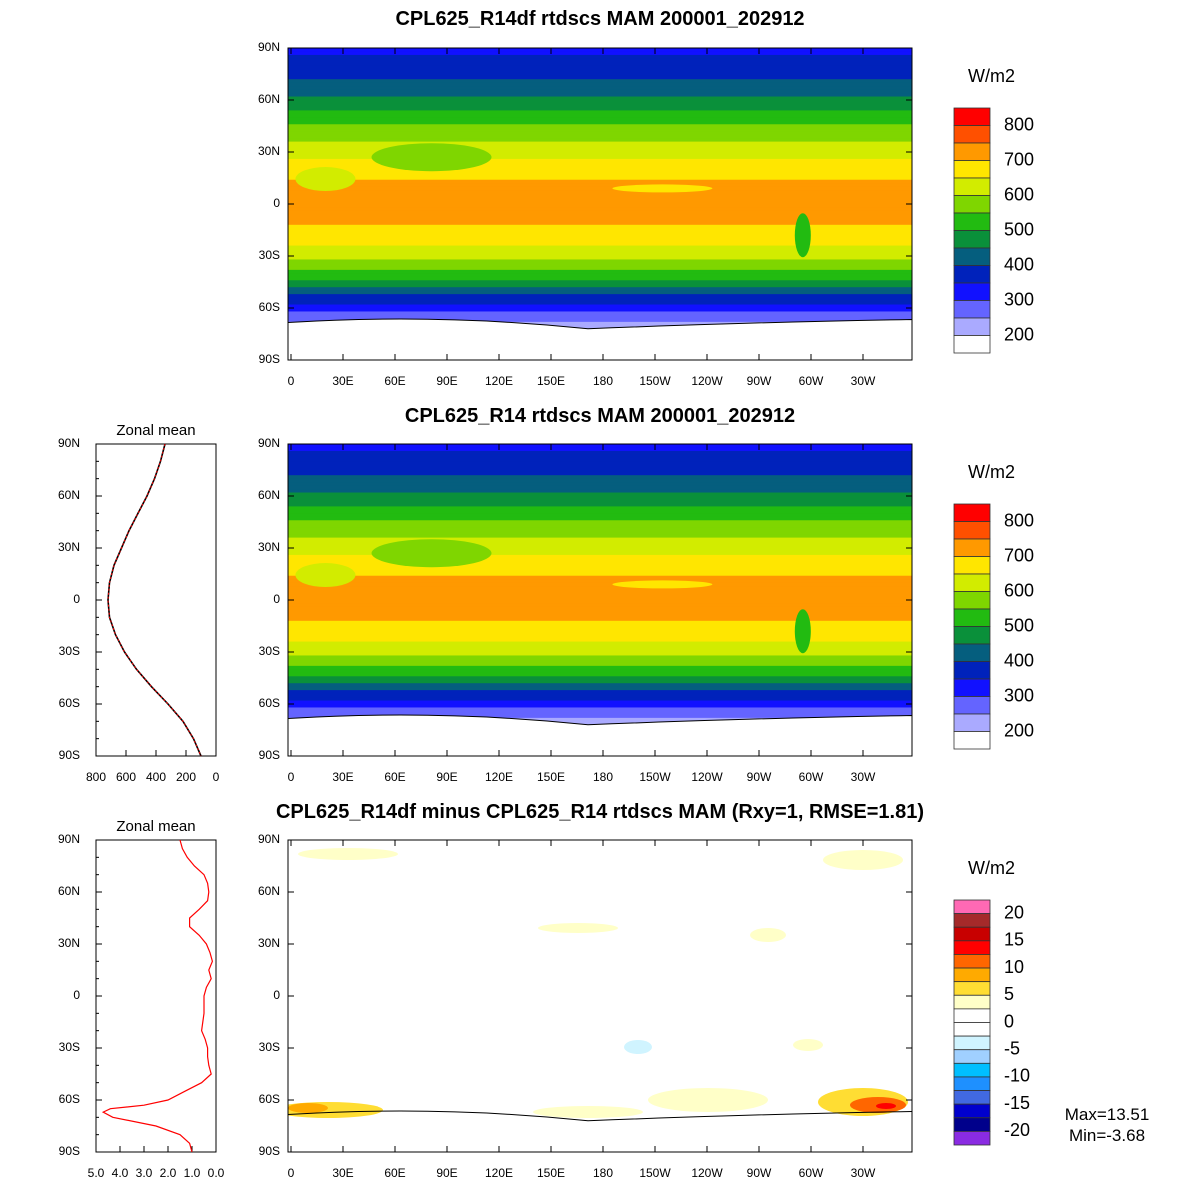 The height and width of the screenshot is (1200, 1200). I want to click on lat-tick-label: 30N, so click(269, 547).